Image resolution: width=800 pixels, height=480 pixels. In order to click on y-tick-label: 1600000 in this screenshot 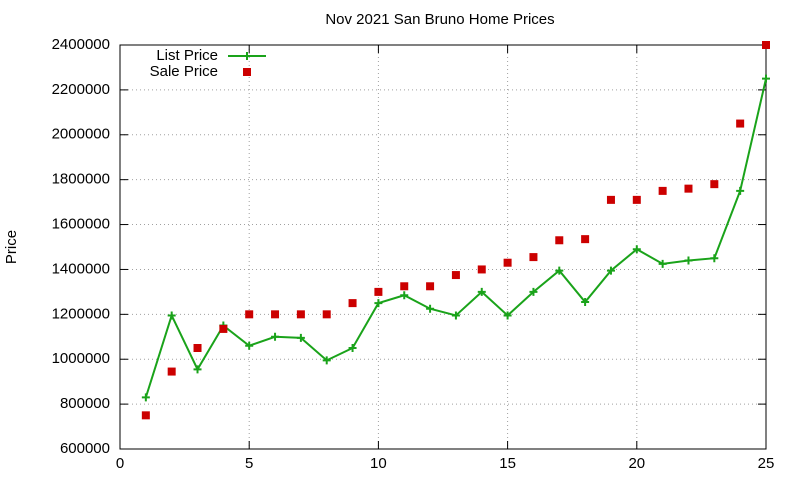, I will do `click(81, 224)`.